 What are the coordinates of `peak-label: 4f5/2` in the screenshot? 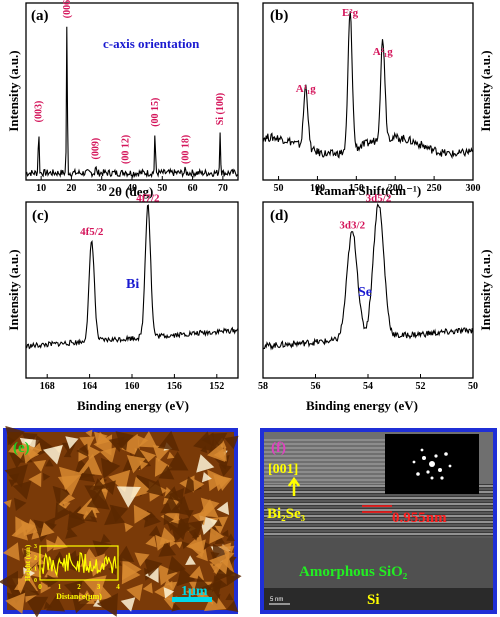 It's located at (92, 232).